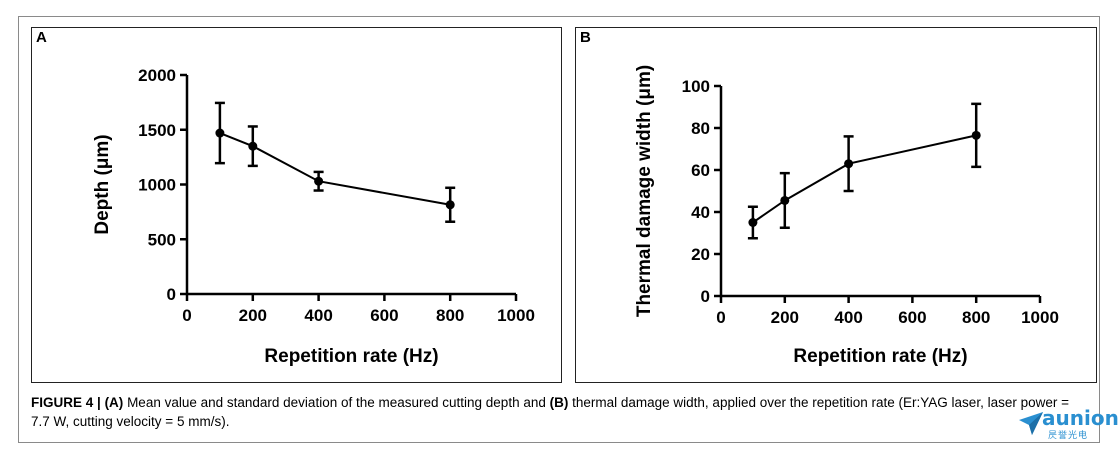  Describe the element at coordinates (157, 130) in the screenshot. I see `y-tick-label: 1500` at that location.